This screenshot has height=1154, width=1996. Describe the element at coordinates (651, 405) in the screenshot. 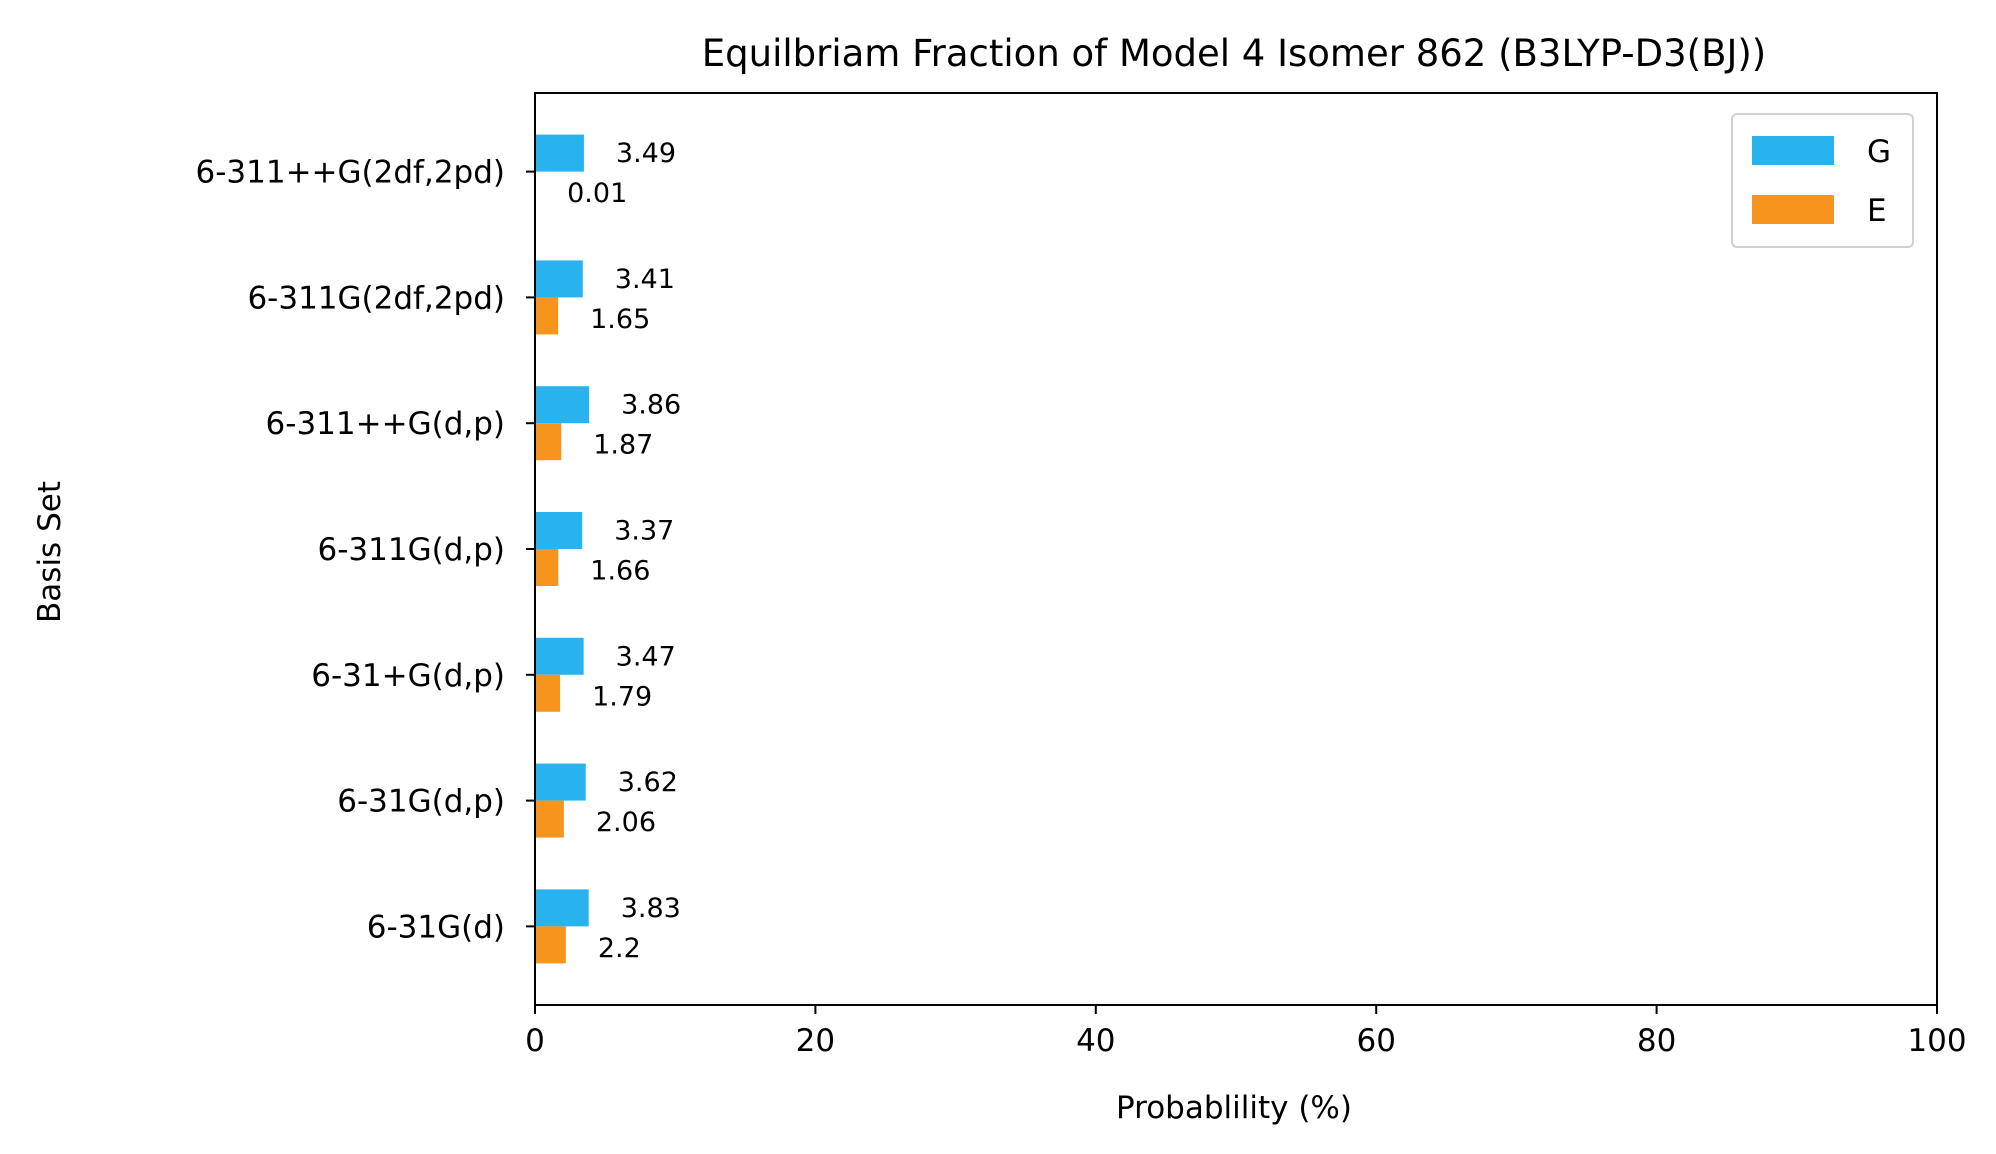

I see `data-label-g-4: 3.86` at that location.